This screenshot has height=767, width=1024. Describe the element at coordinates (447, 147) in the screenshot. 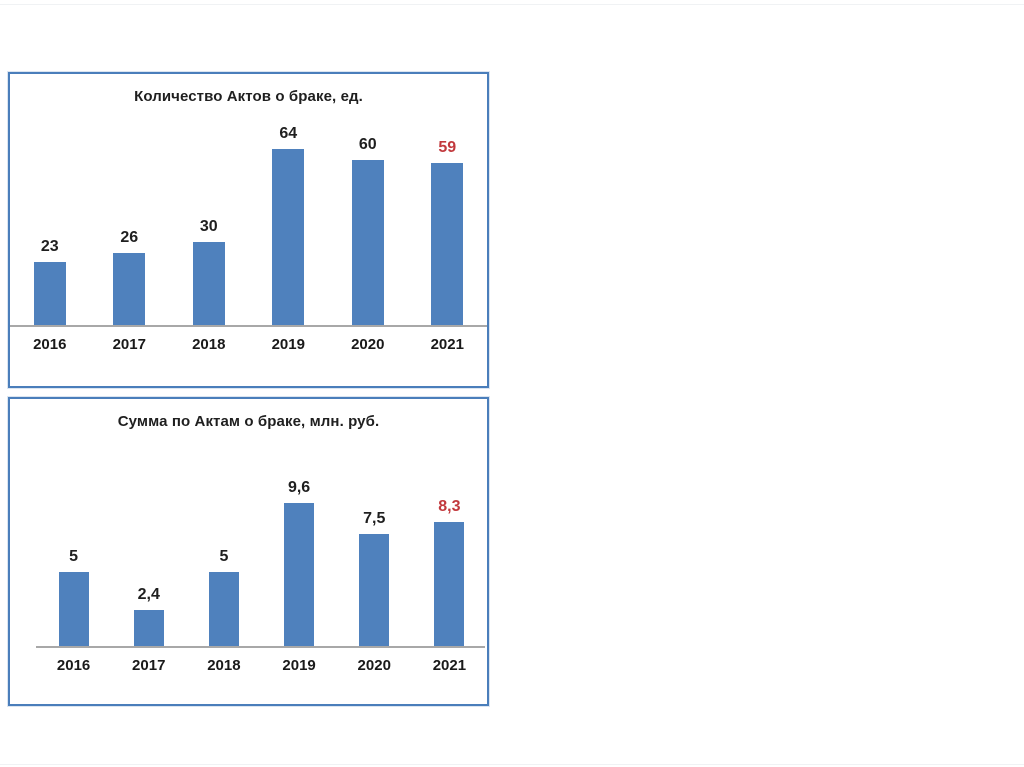

I see `bar-value-label: 59` at that location.